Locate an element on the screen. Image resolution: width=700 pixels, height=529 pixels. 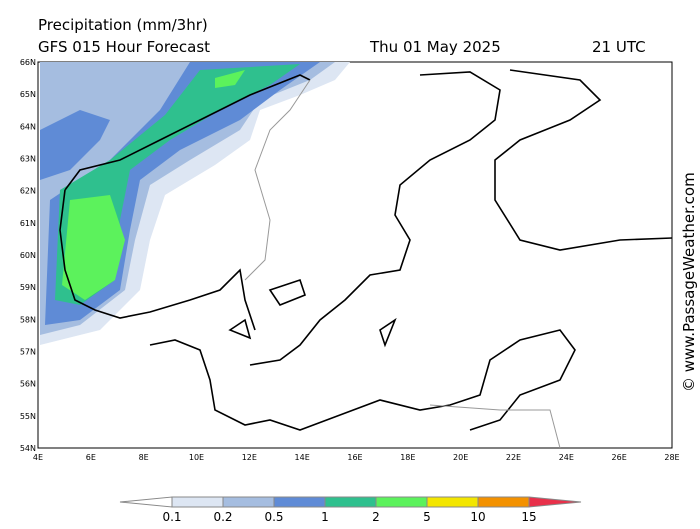
lon-label: 24E is located at coordinates (566, 457).